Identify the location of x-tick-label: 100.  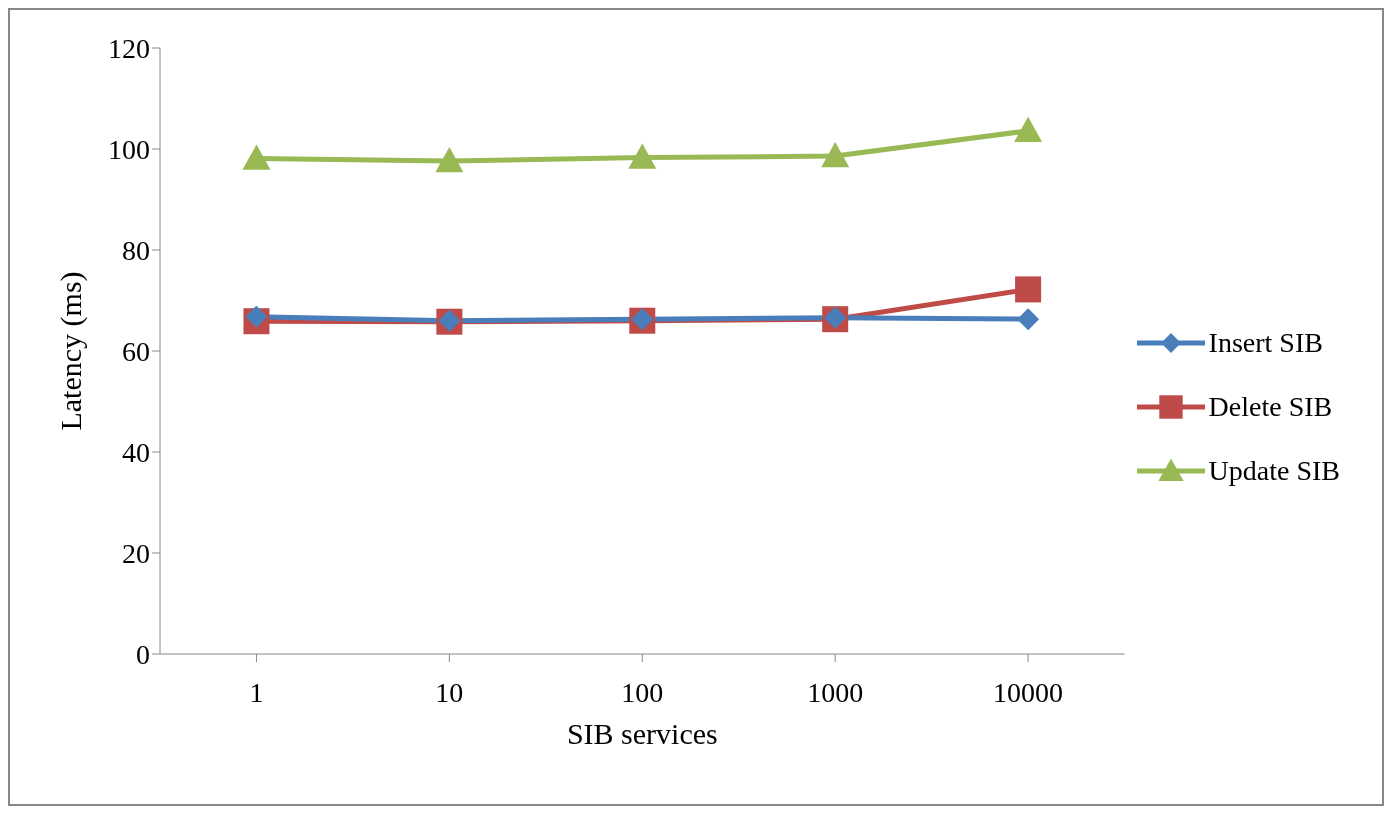
(642, 692).